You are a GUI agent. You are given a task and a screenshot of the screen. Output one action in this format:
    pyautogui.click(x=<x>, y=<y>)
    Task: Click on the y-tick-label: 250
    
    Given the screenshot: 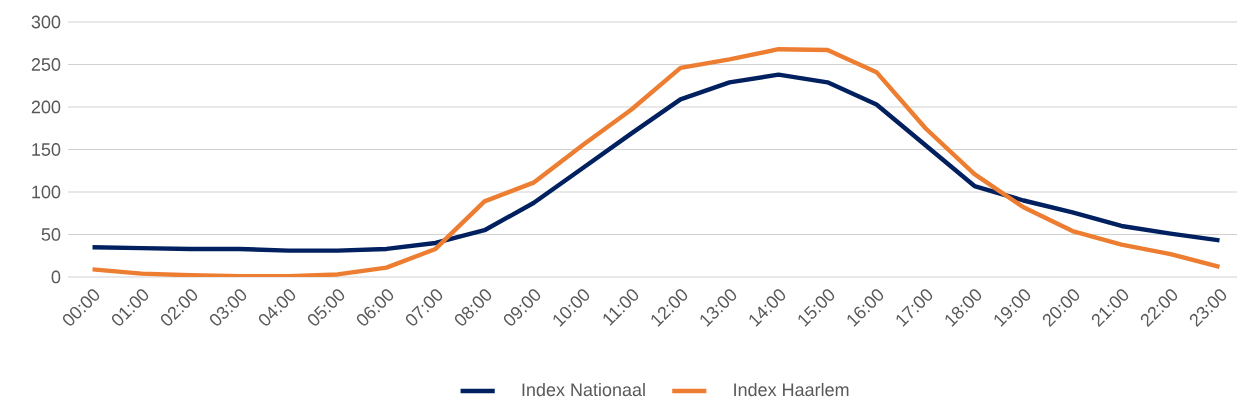 What is the action you would take?
    pyautogui.click(x=46, y=64)
    